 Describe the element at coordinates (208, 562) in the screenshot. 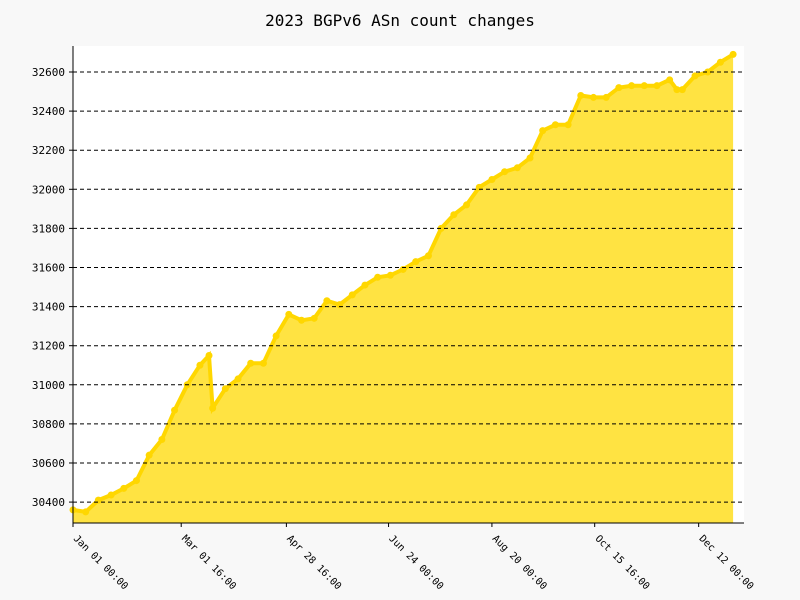

I see `x-tick-label: Mar 01 16:00` at that location.